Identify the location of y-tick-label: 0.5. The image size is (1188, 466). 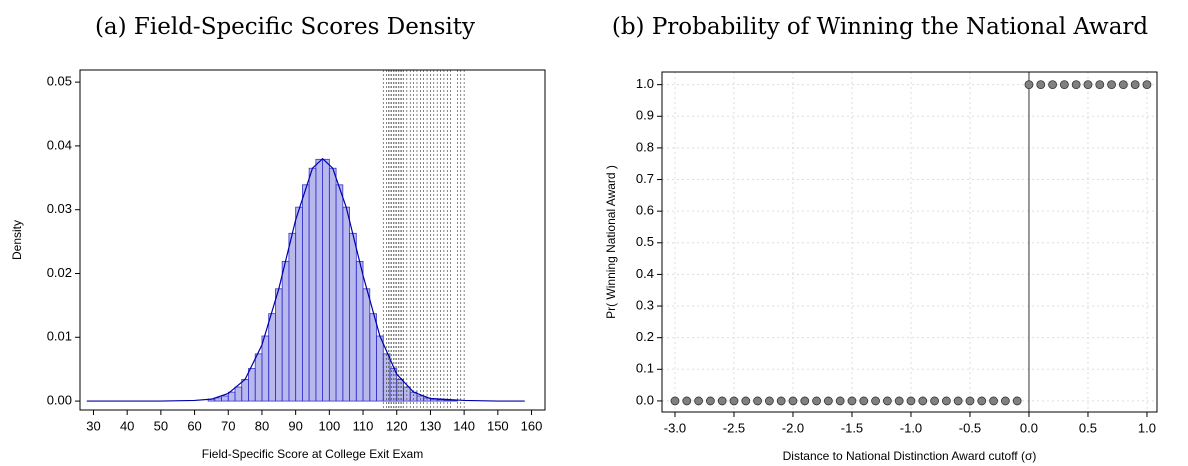
(645, 241).